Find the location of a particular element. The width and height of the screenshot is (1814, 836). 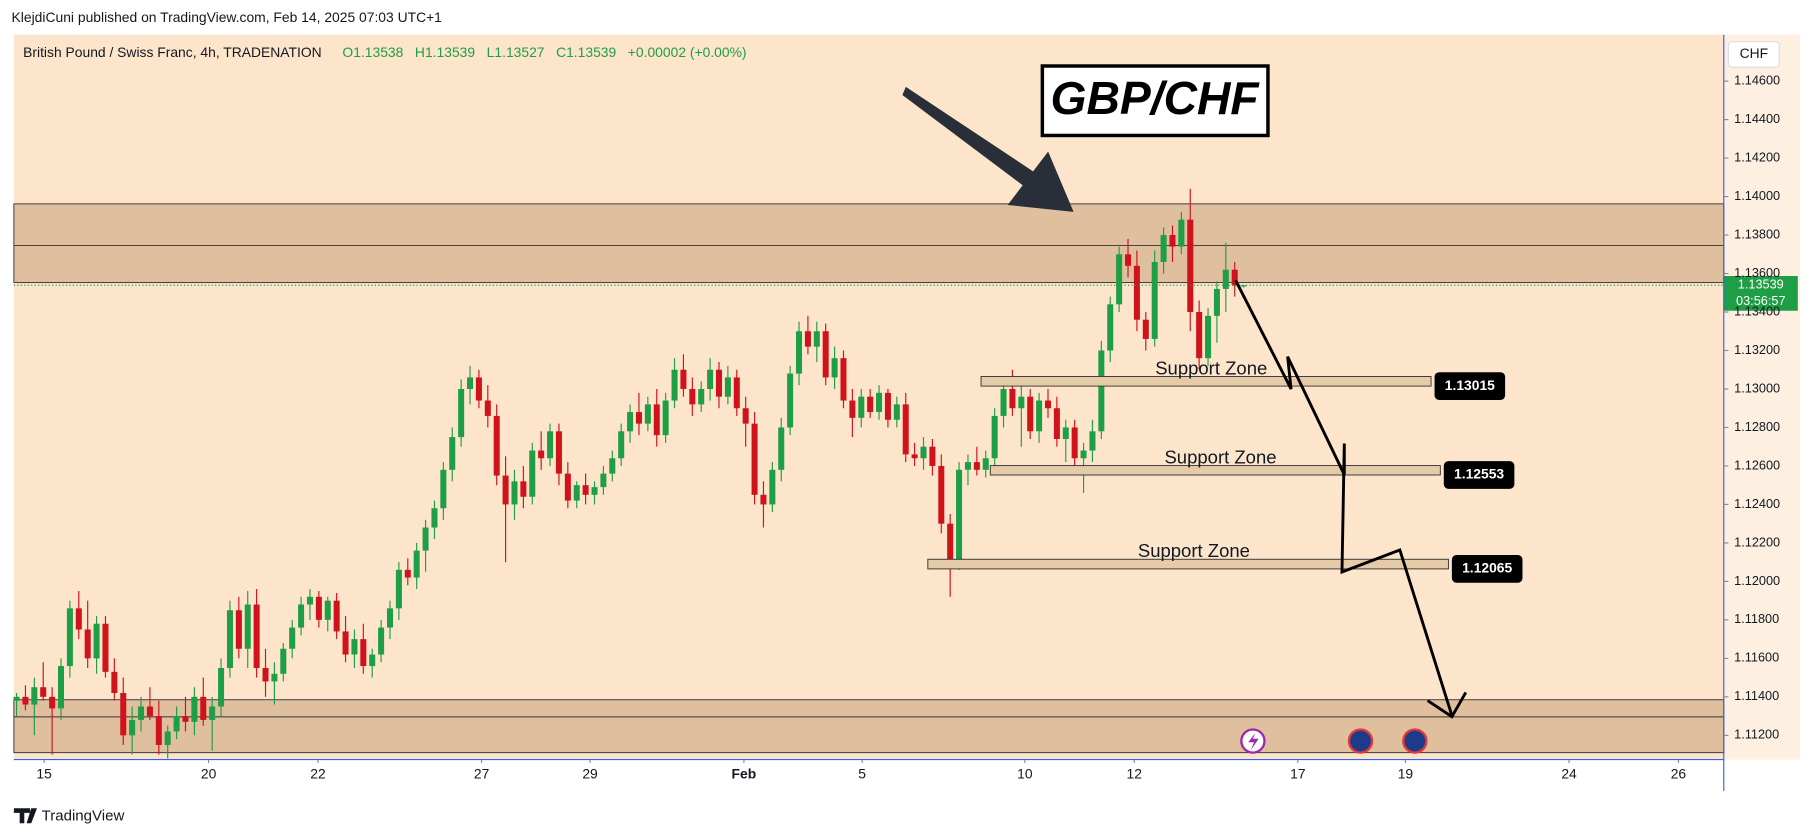

x-tick-label: 24 is located at coordinates (1569, 773).